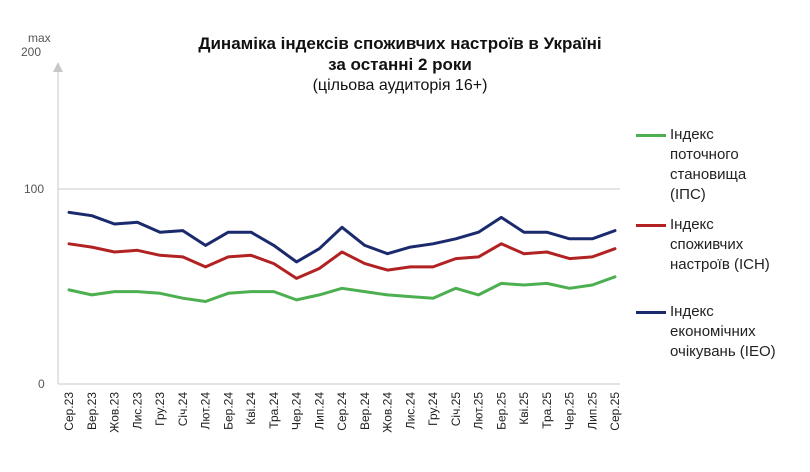 This screenshot has height=472, width=810. What do you see at coordinates (570, 411) in the screenshot?
I see `x-tick-label: Чер.25` at bounding box center [570, 411].